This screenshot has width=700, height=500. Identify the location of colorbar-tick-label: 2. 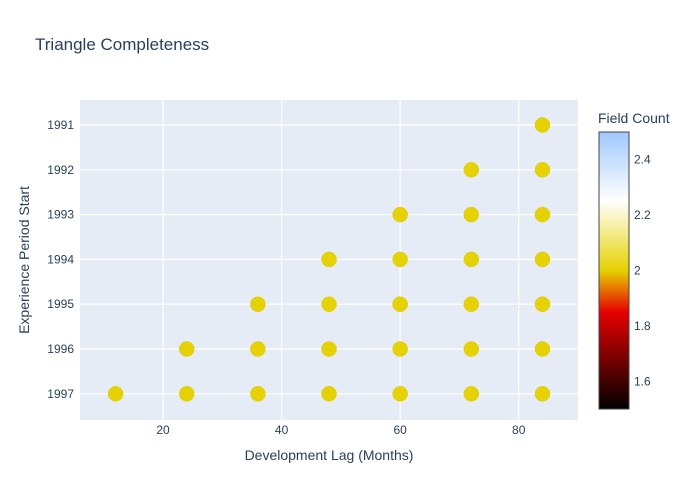
(637, 271).